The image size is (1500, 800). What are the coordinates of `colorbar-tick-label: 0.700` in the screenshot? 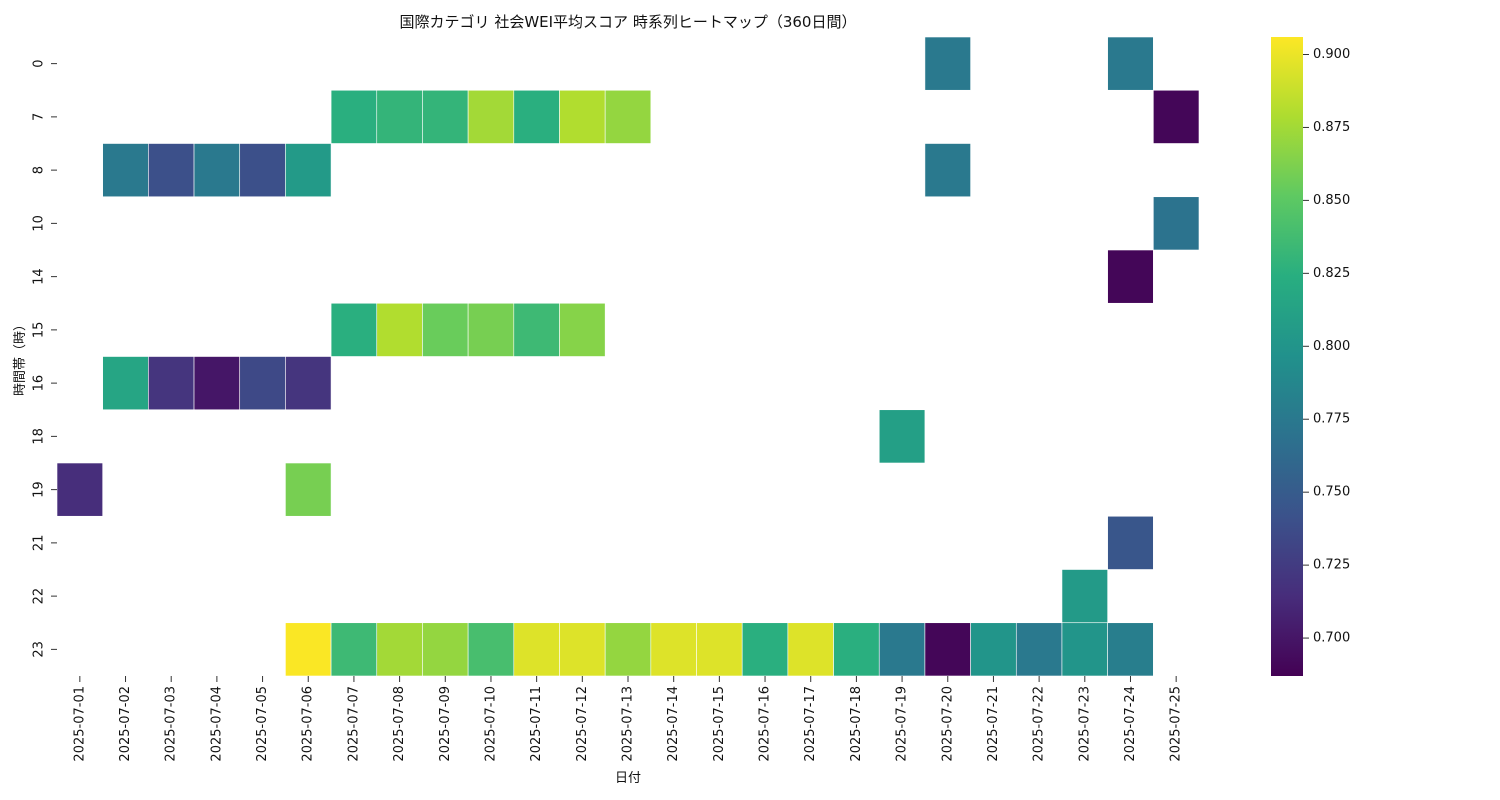 It's located at (1331, 638).